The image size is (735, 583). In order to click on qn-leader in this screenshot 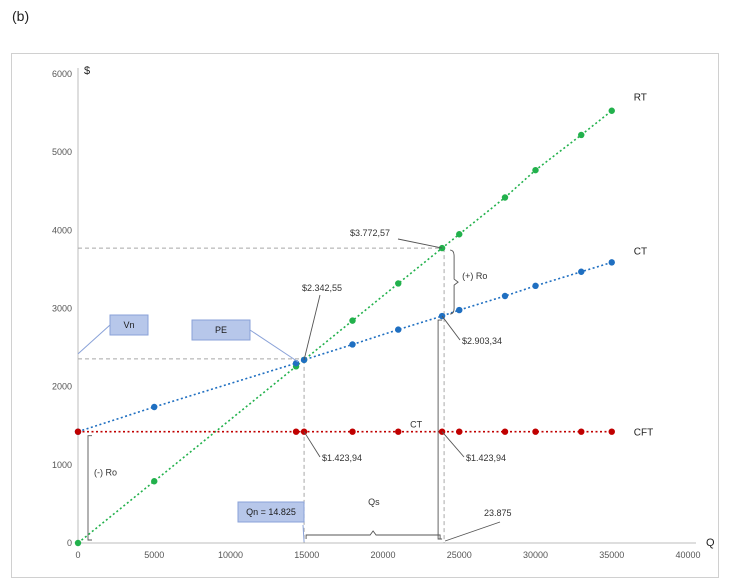, I will do `click(303, 533)`.